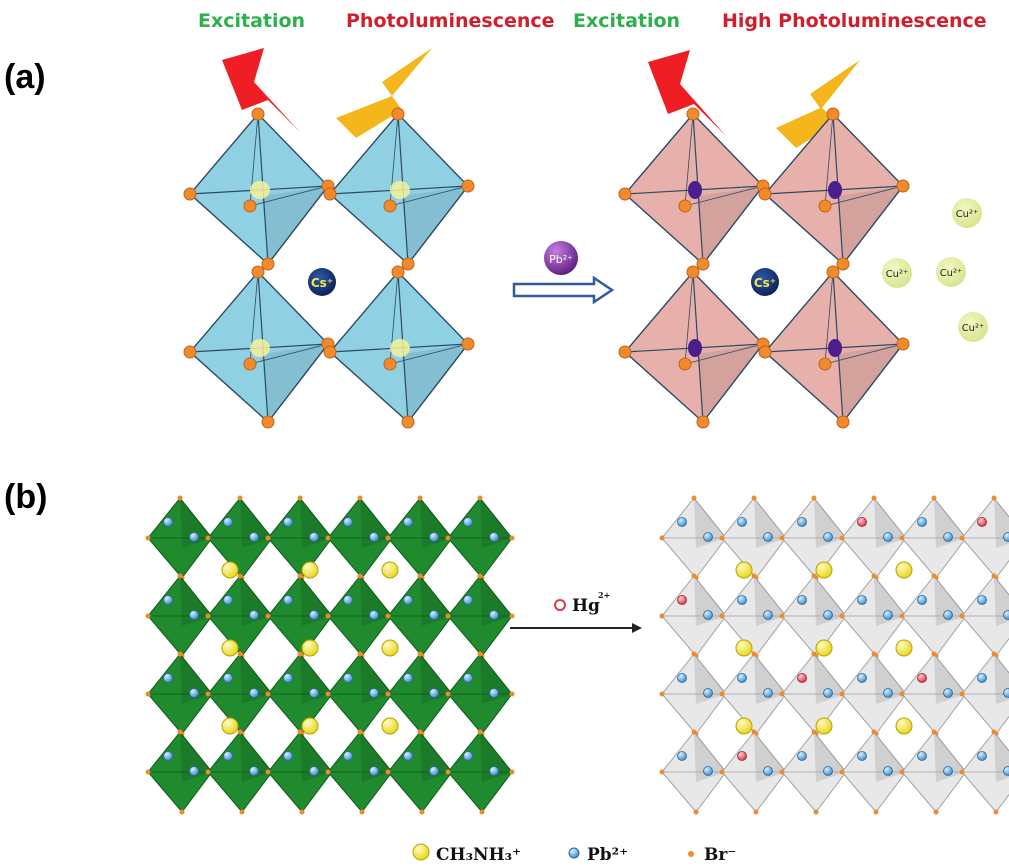  What do you see at coordinates (854, 21) in the screenshot?
I see `right-photoluminescence-label: High Photoluminescence` at bounding box center [854, 21].